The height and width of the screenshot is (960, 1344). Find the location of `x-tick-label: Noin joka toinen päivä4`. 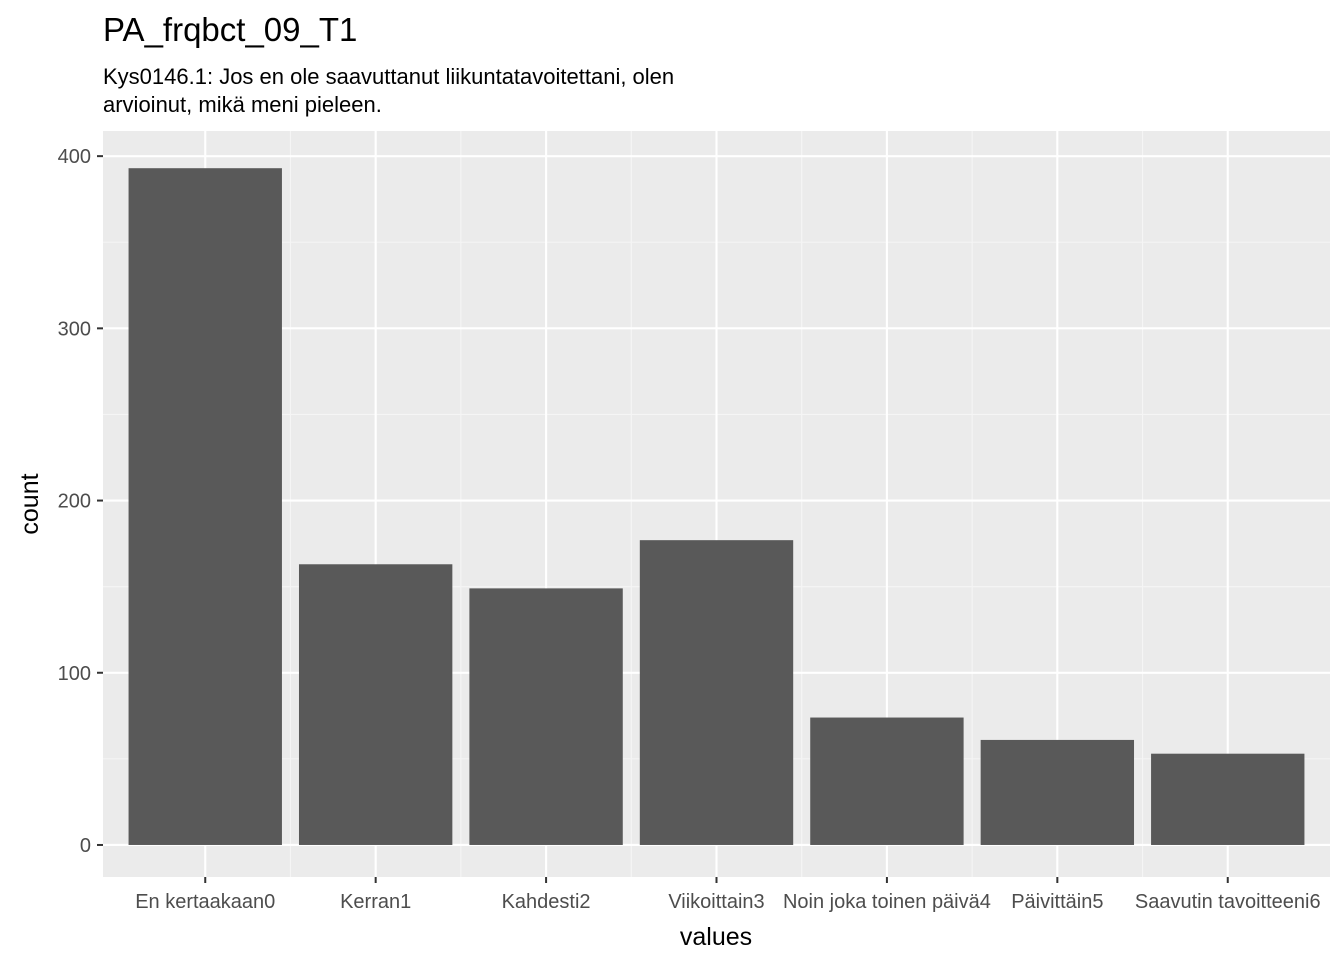

x-tick-label: Noin joka toinen päivä4 is located at coordinates (887, 902).